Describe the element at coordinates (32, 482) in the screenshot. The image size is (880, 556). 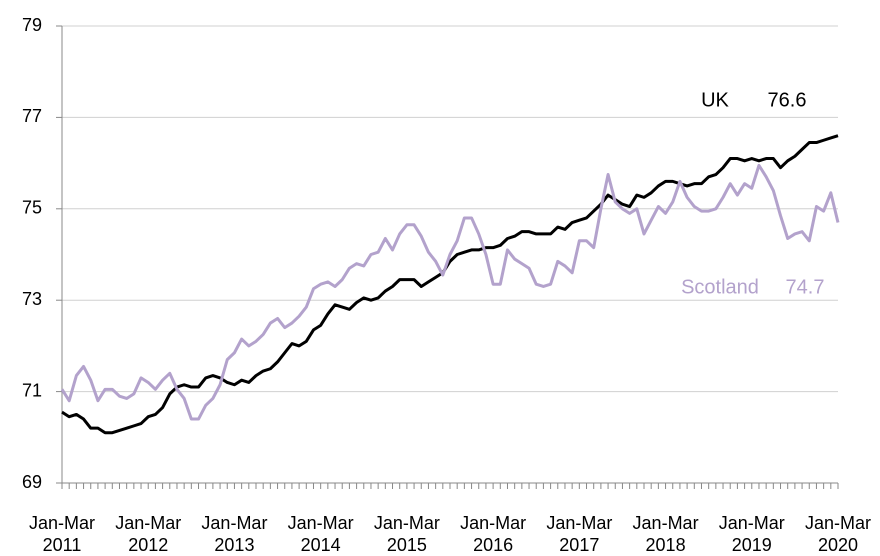
I see `y-tick-label: 69` at that location.